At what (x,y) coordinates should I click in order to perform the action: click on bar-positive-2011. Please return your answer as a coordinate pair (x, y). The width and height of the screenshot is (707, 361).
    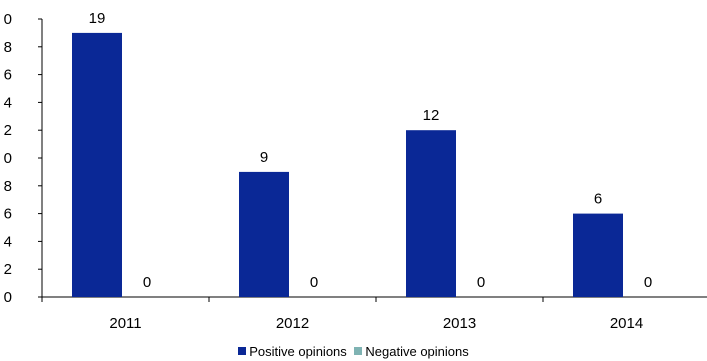
    Looking at the image, I should click on (97, 165).